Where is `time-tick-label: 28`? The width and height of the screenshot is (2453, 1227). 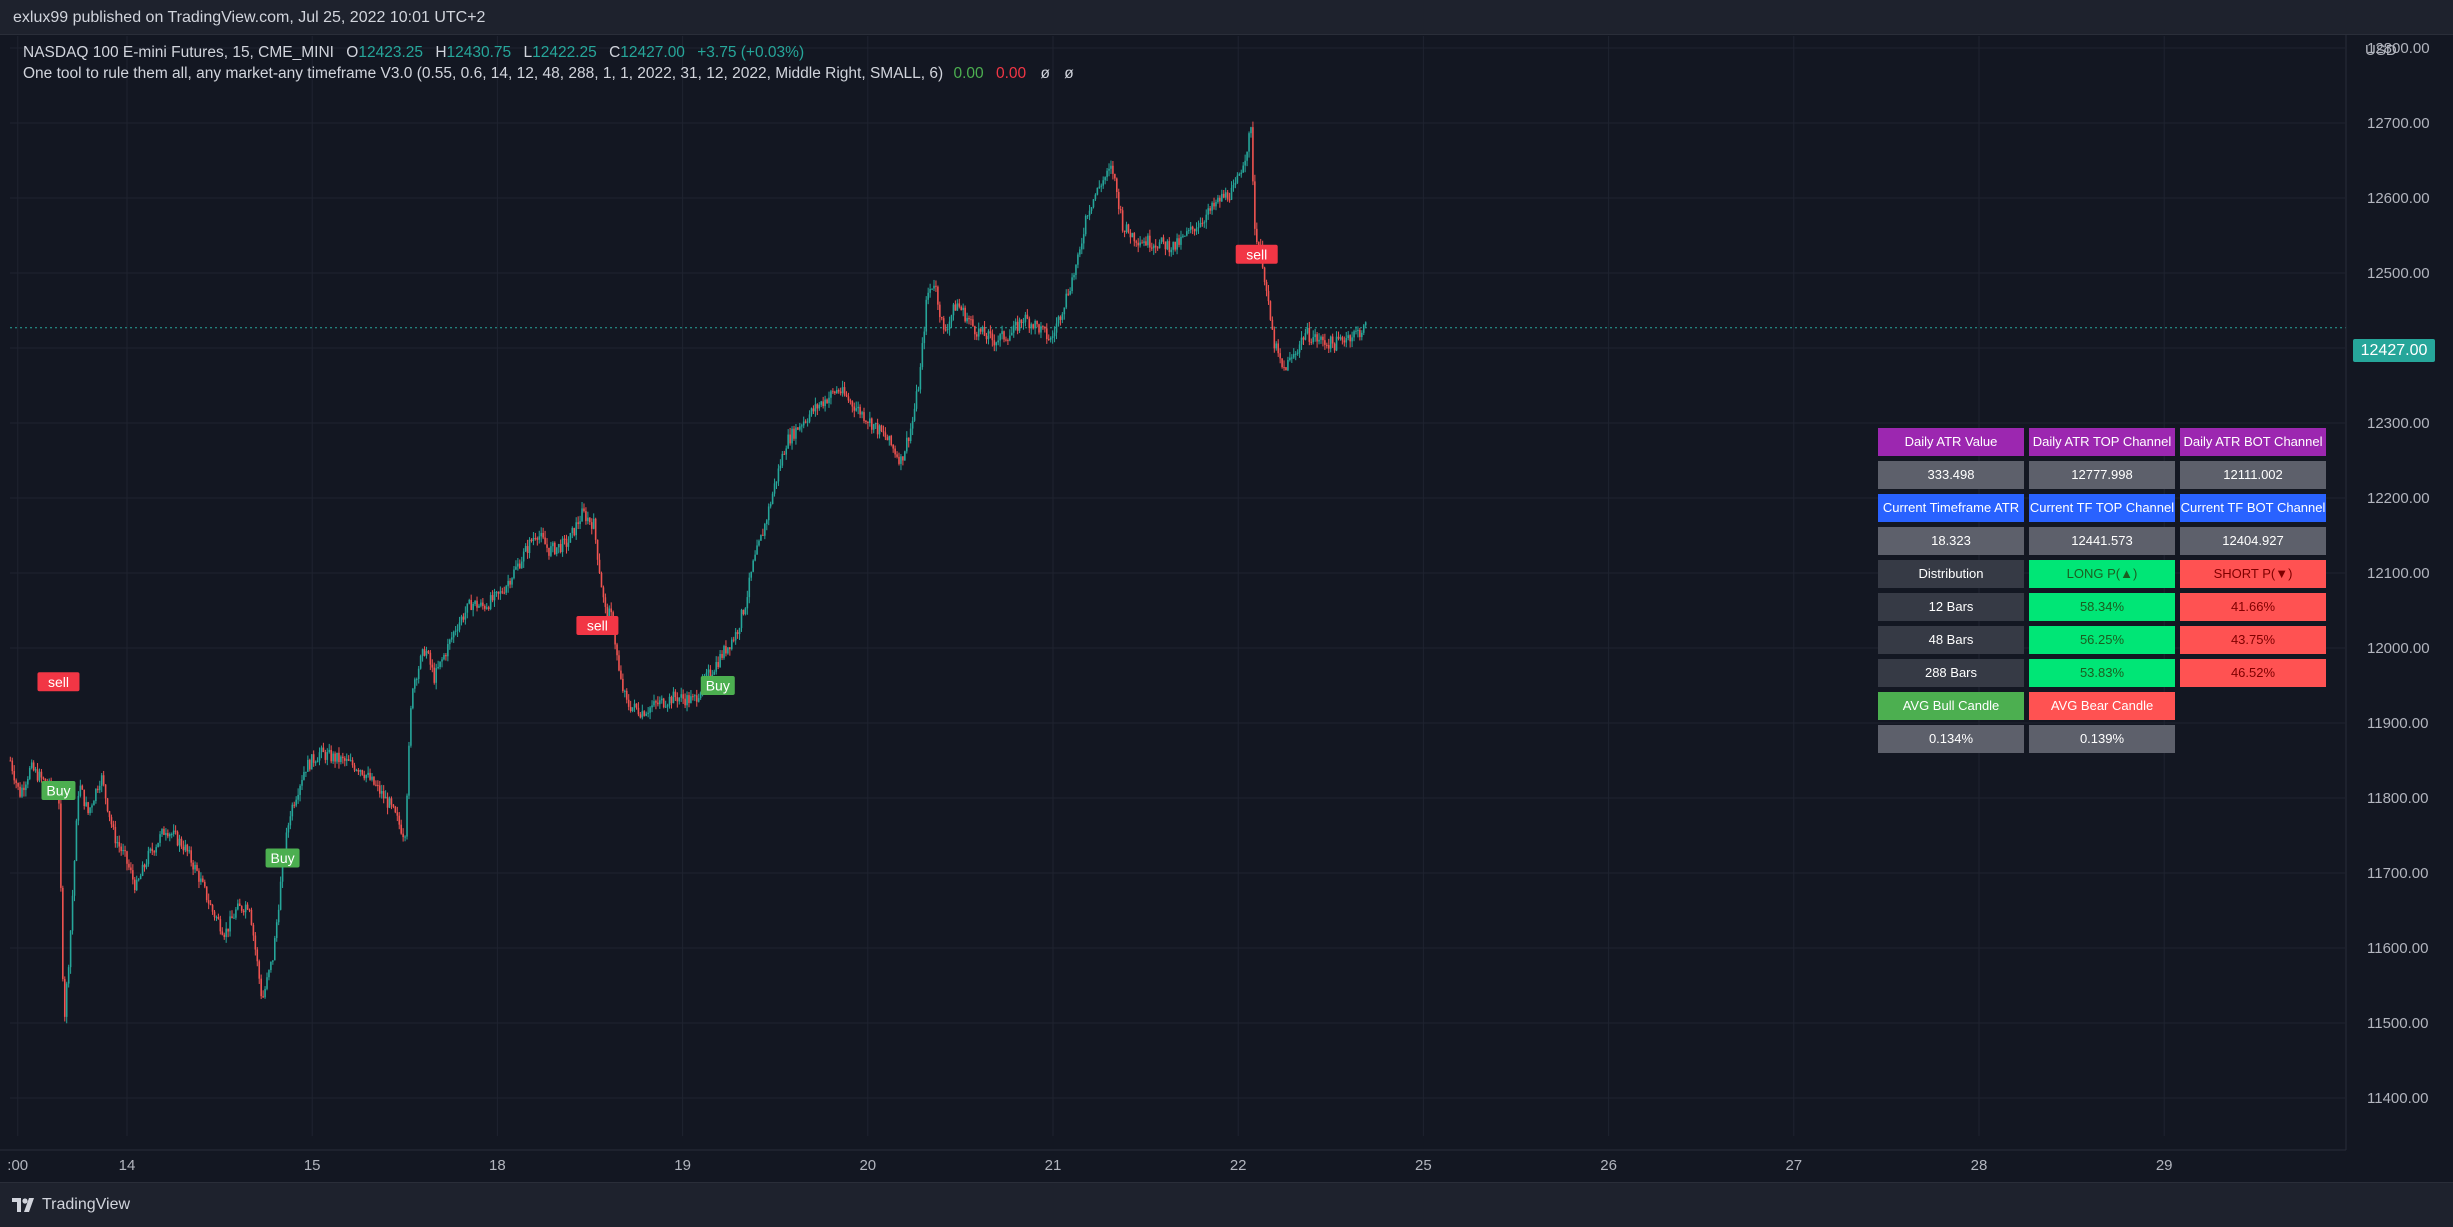
time-tick-label: 28 is located at coordinates (1979, 1165).